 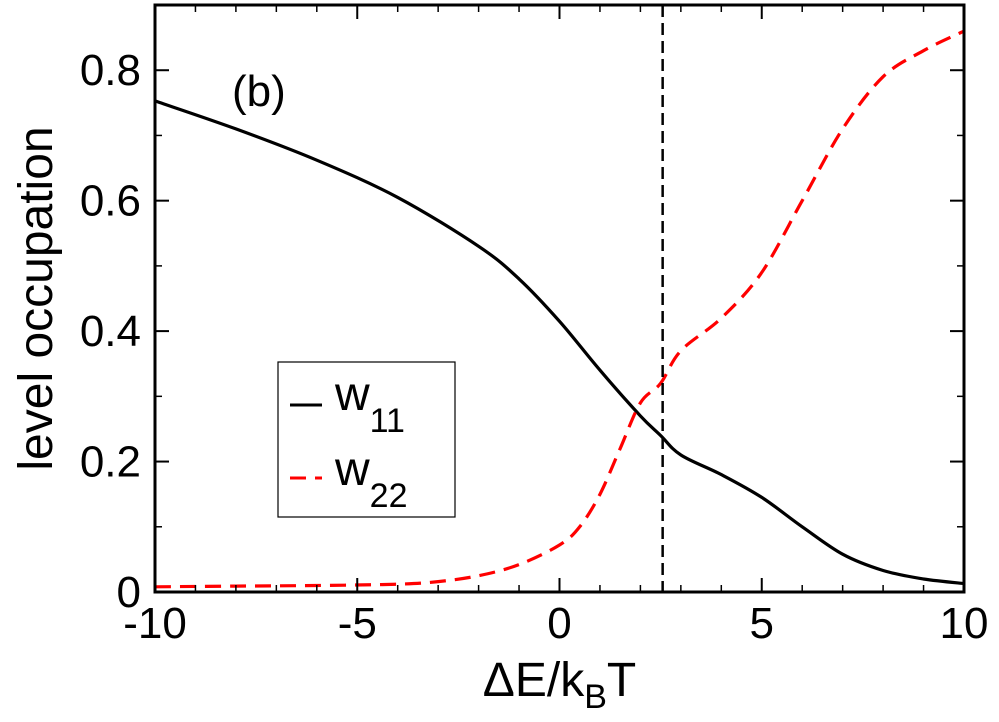 I want to click on x-axis-label: ΔE/kBT, so click(x=559, y=685).